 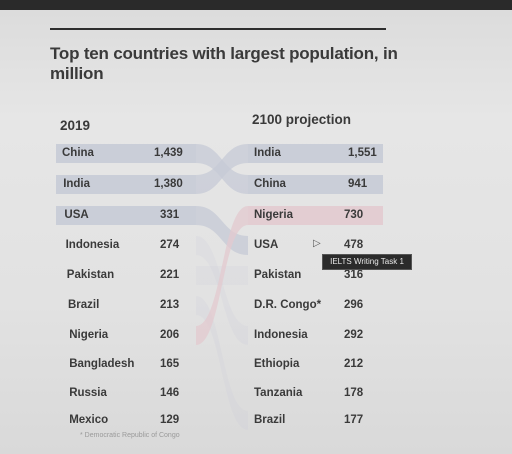 What do you see at coordinates (126, 275) in the screenshot?
I see `table-row: Pakistan 221` at bounding box center [126, 275].